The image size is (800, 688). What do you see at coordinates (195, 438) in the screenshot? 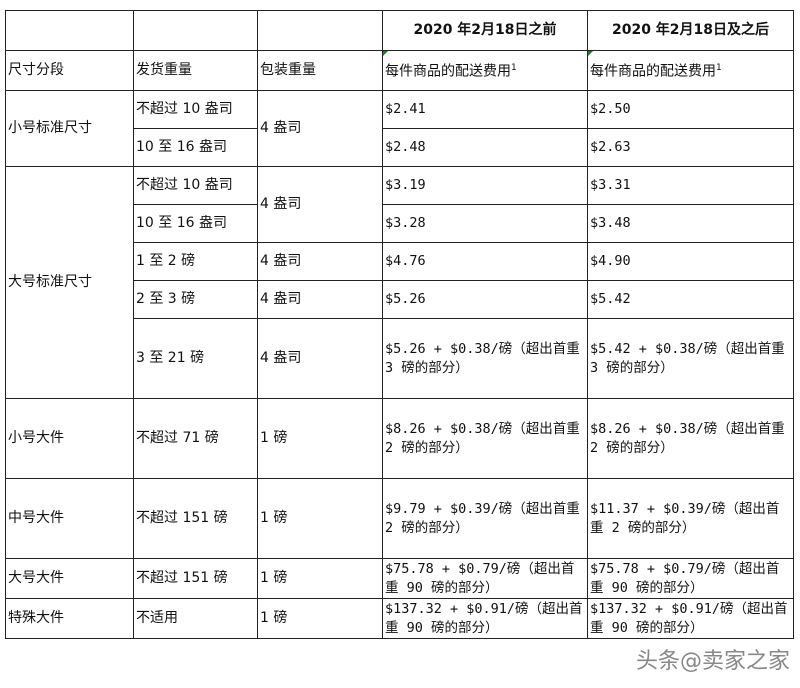
I see `weight-cell: 不超过 71 磅` at bounding box center [195, 438].